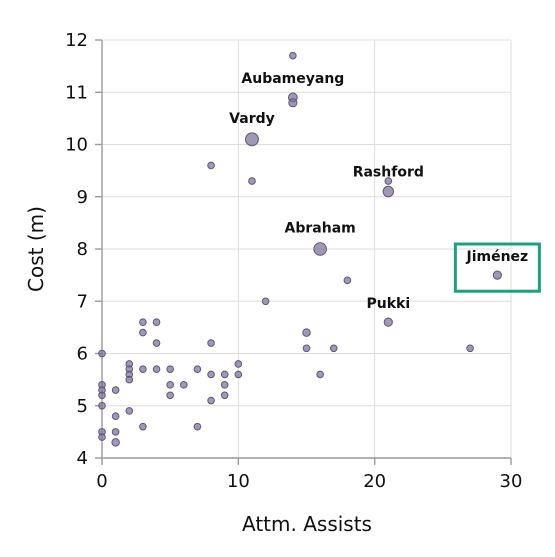 The image size is (555, 557). Describe the element at coordinates (388, 322) in the screenshot. I see `point-pukki` at that location.